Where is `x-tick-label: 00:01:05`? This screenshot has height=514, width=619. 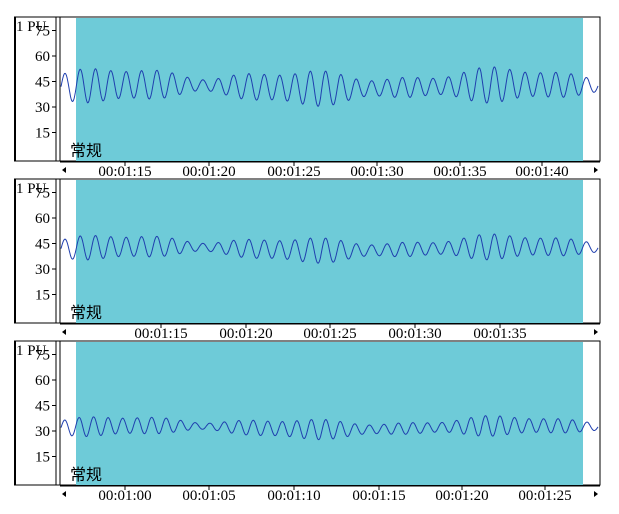
x-tick-label: 00:01:05 is located at coordinates (208, 496).